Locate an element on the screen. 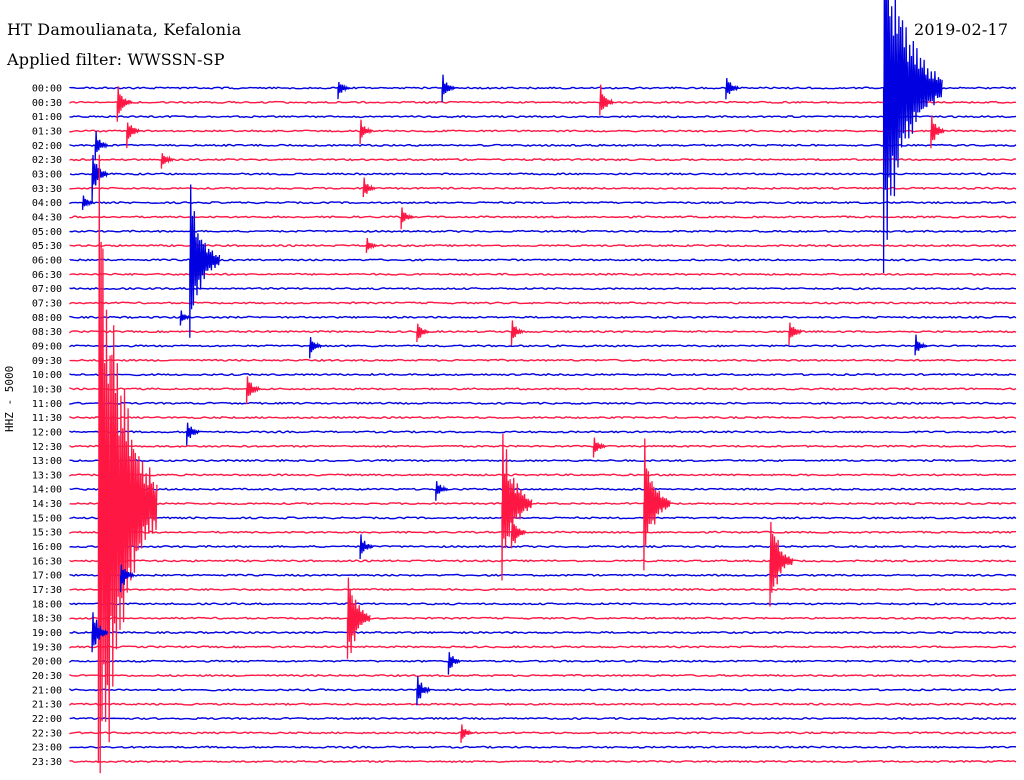 The height and width of the screenshot is (780, 1024). time-label: 20:30 is located at coordinates (47, 676).